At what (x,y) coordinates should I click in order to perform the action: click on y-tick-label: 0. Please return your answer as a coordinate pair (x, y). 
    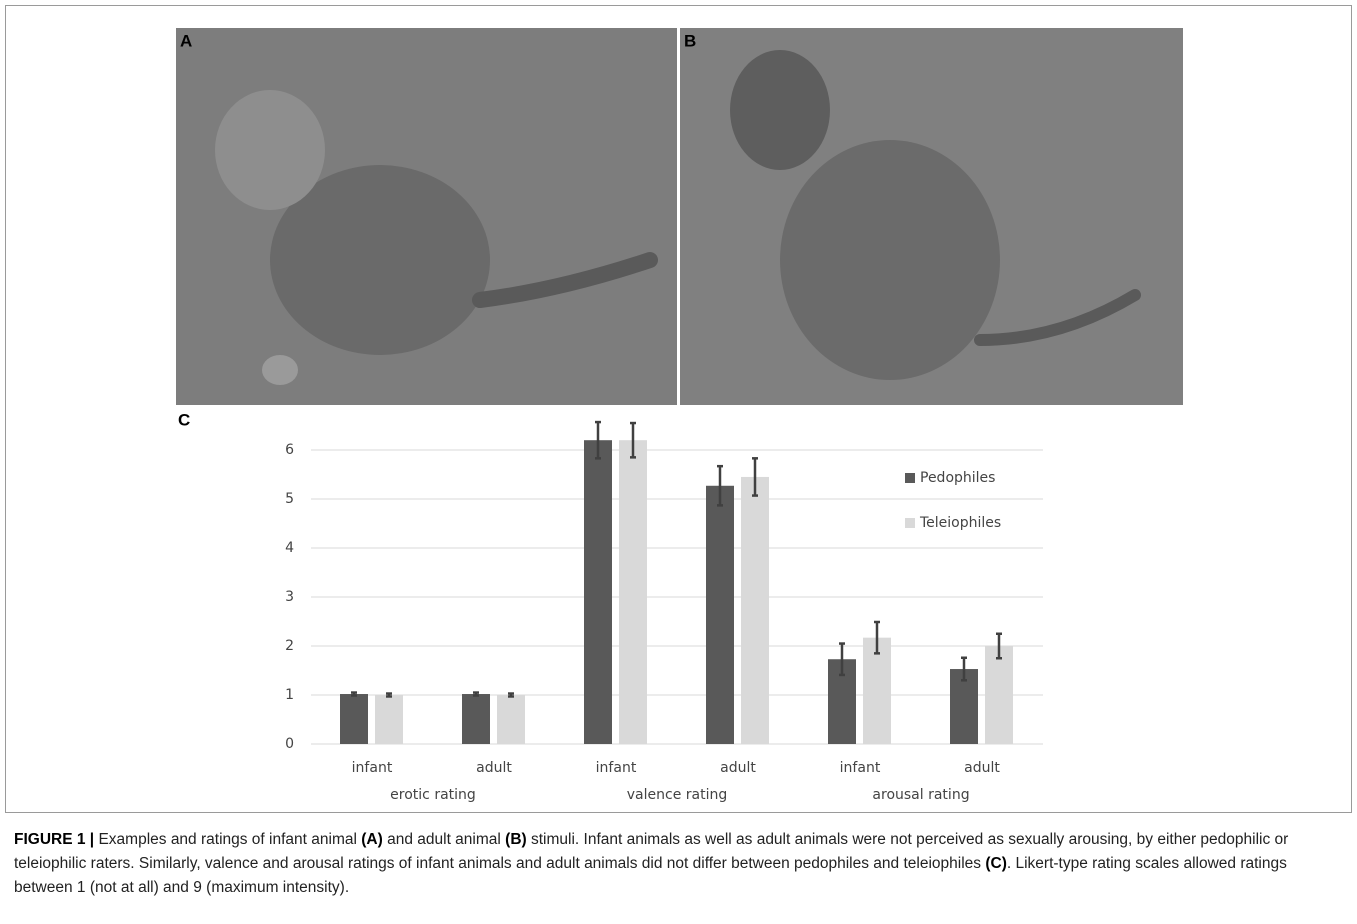
    Looking at the image, I should click on (289, 744).